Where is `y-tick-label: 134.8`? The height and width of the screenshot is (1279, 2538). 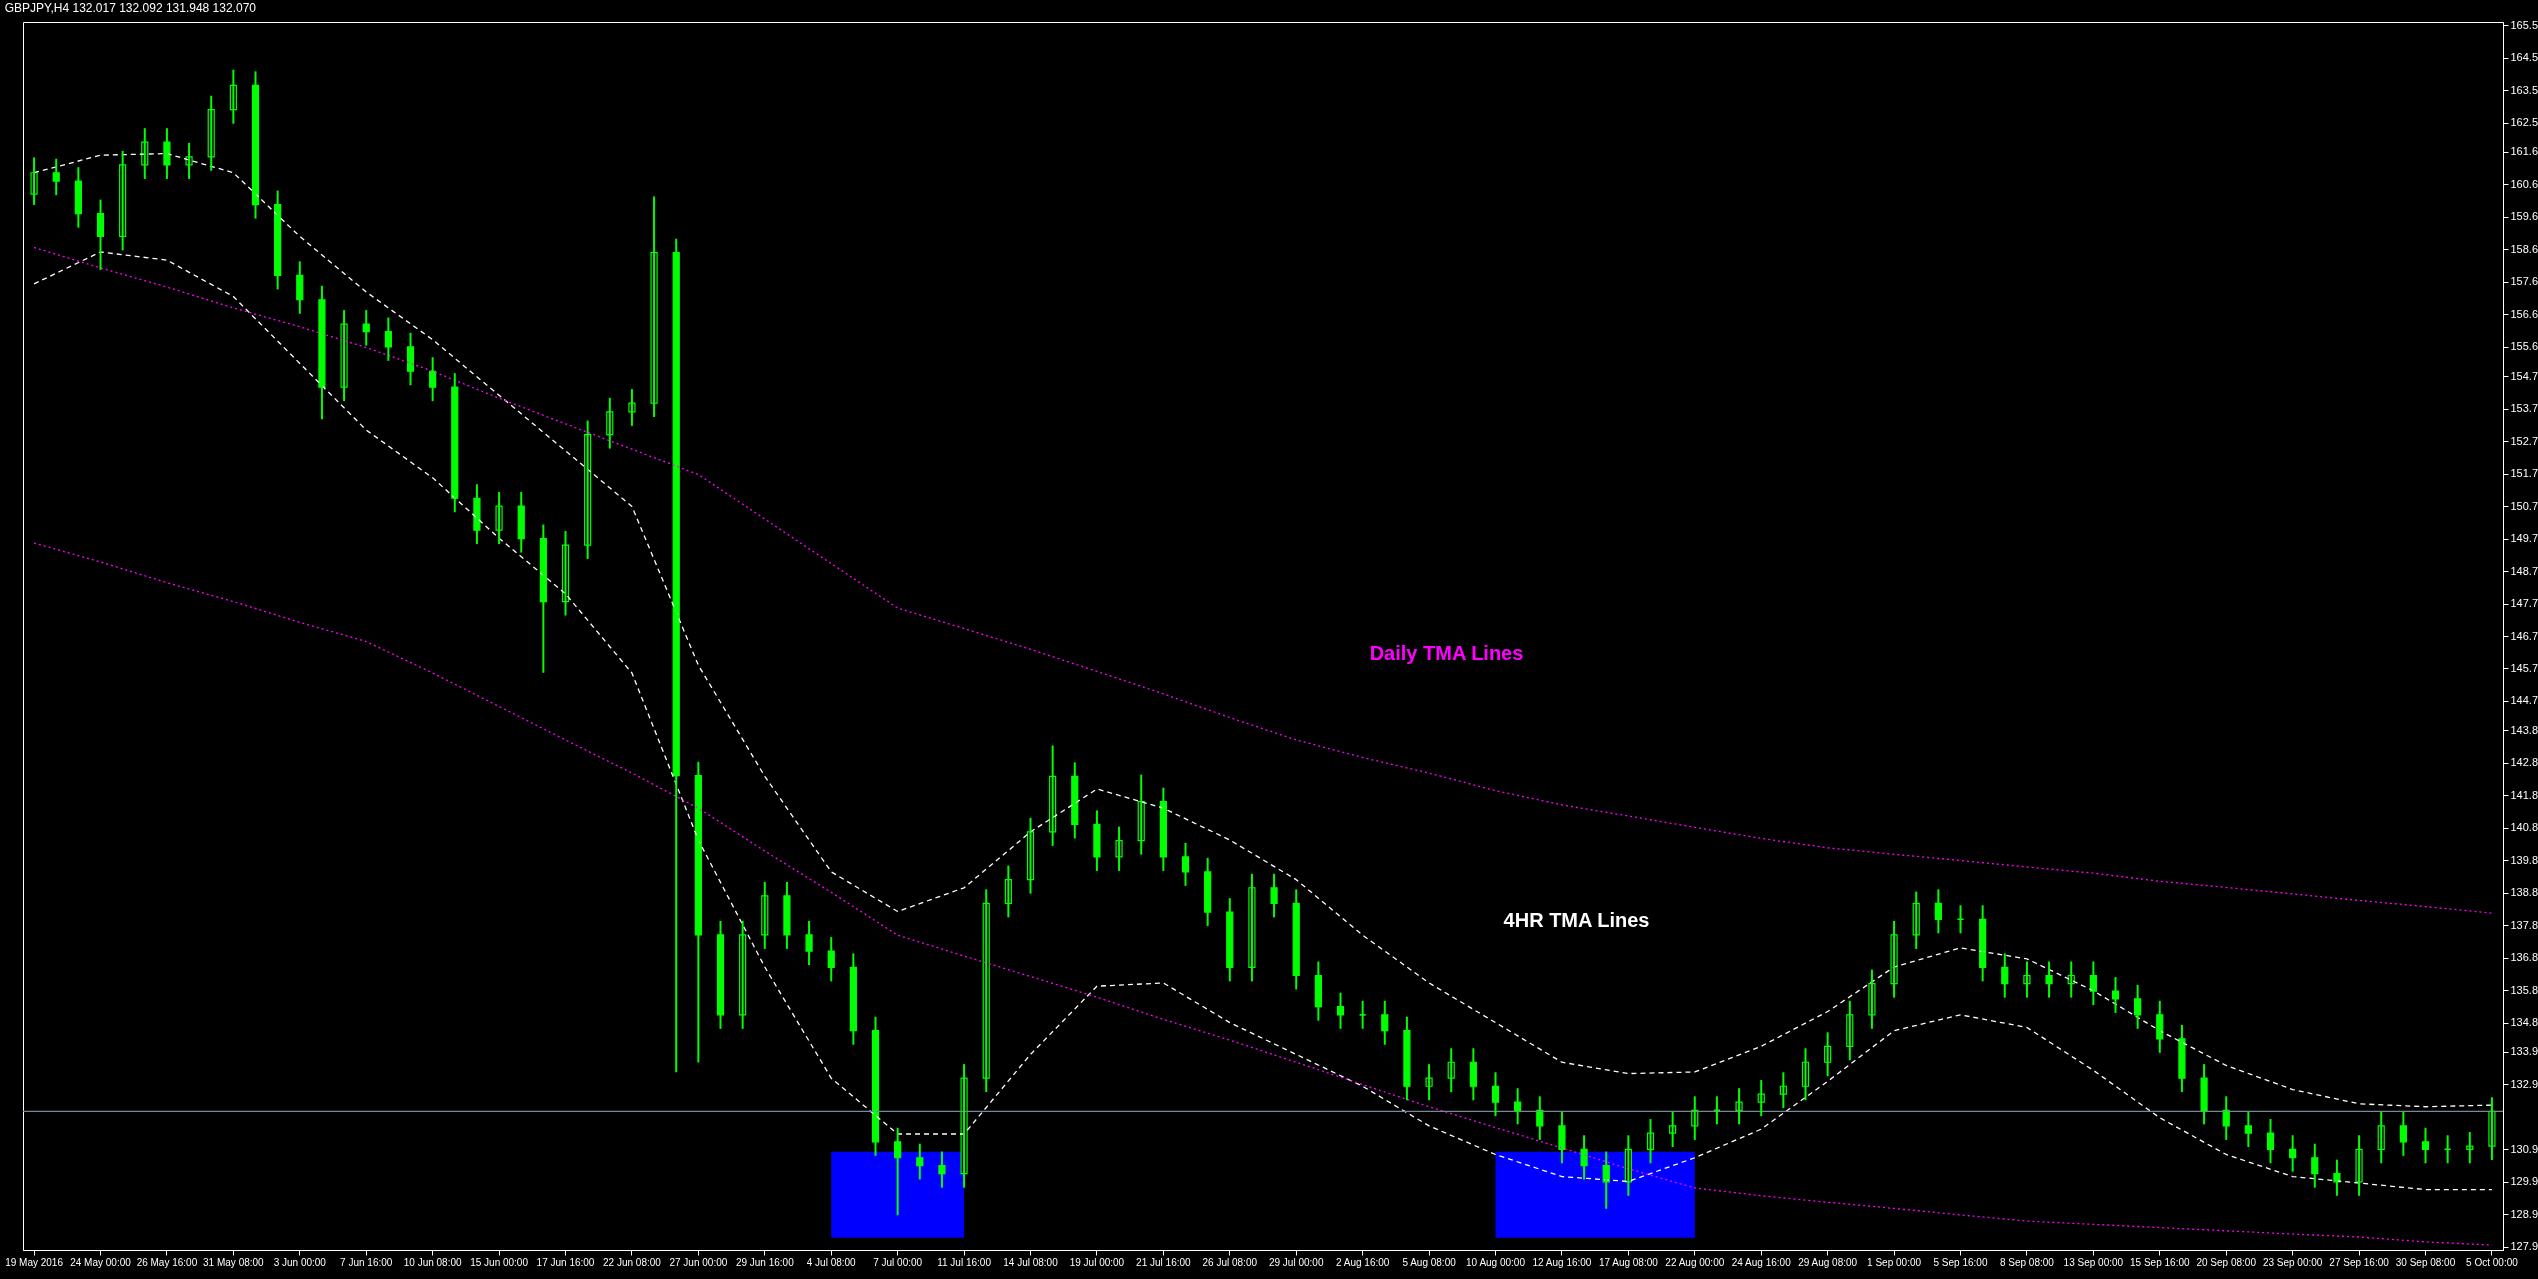
y-tick-label: 134.8 is located at coordinates (2524, 1022).